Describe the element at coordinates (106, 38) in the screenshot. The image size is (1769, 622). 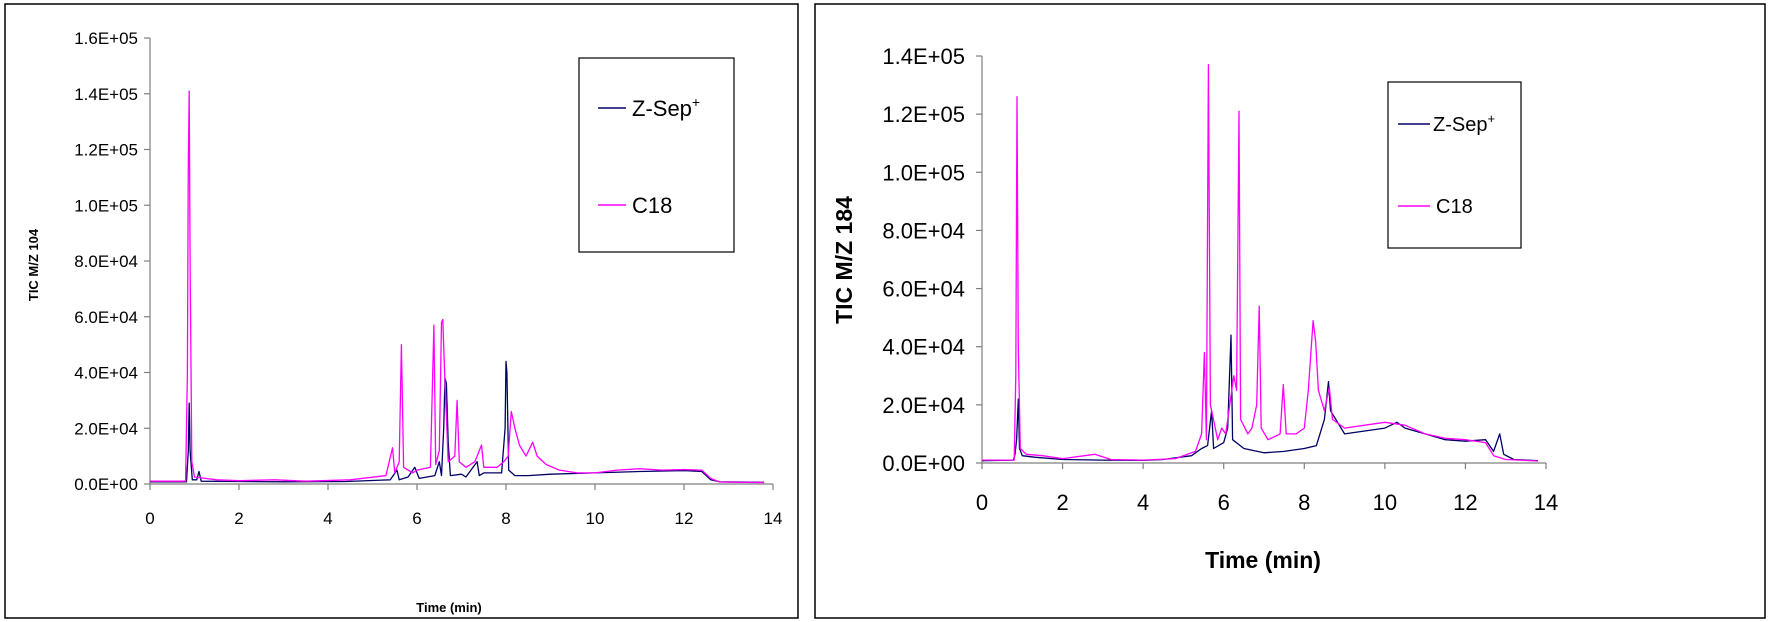
I see `y-tick-label: 1.6E+05` at that location.